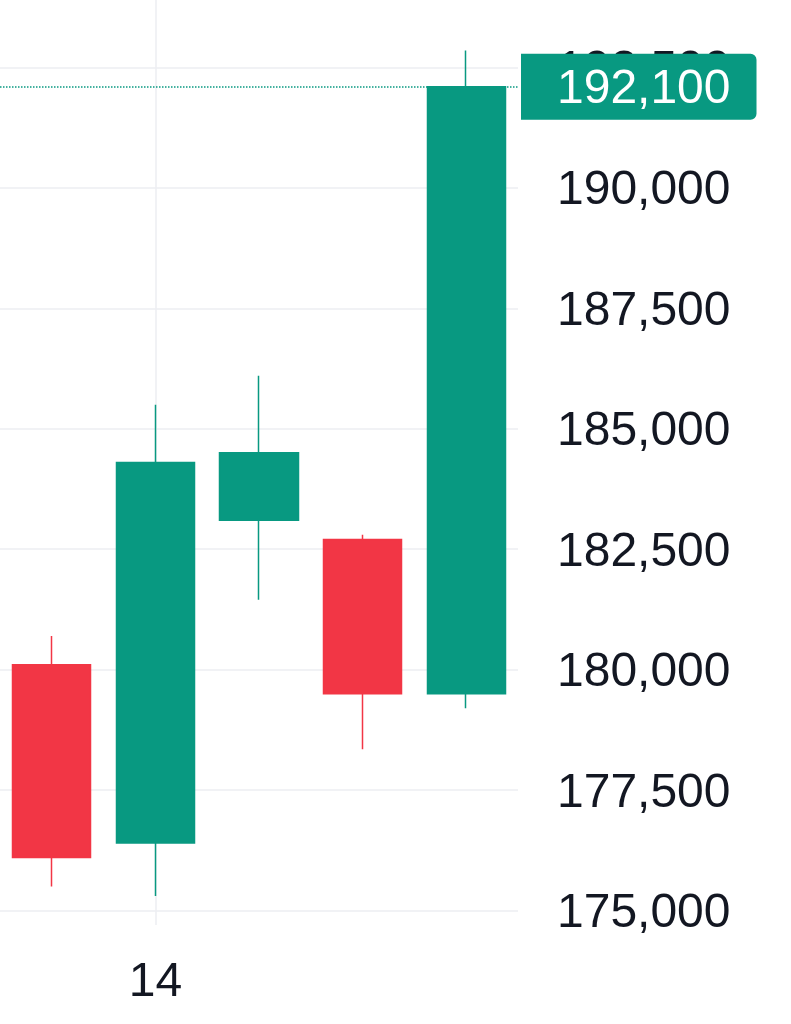 The width and height of the screenshot is (791, 1024). I want to click on y-tick-label: 177,500, so click(644, 790).